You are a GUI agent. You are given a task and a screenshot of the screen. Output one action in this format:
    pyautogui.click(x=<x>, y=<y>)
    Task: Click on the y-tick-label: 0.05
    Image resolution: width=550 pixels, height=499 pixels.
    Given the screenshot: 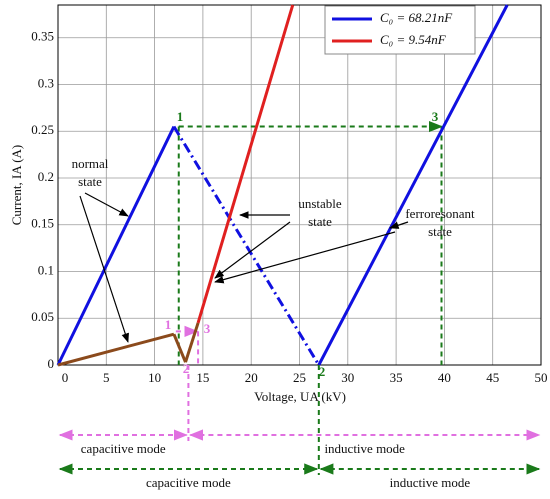 What is the action you would take?
    pyautogui.click(x=42, y=316)
    